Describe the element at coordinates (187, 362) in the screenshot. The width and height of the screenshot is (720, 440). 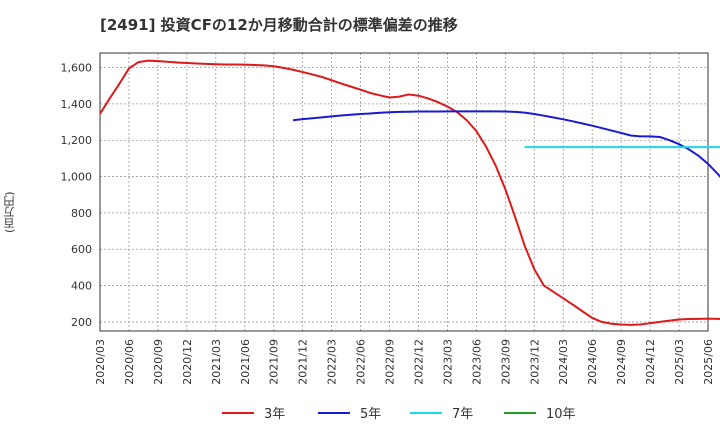
I see `x-tick-label: 2020/12` at that location.